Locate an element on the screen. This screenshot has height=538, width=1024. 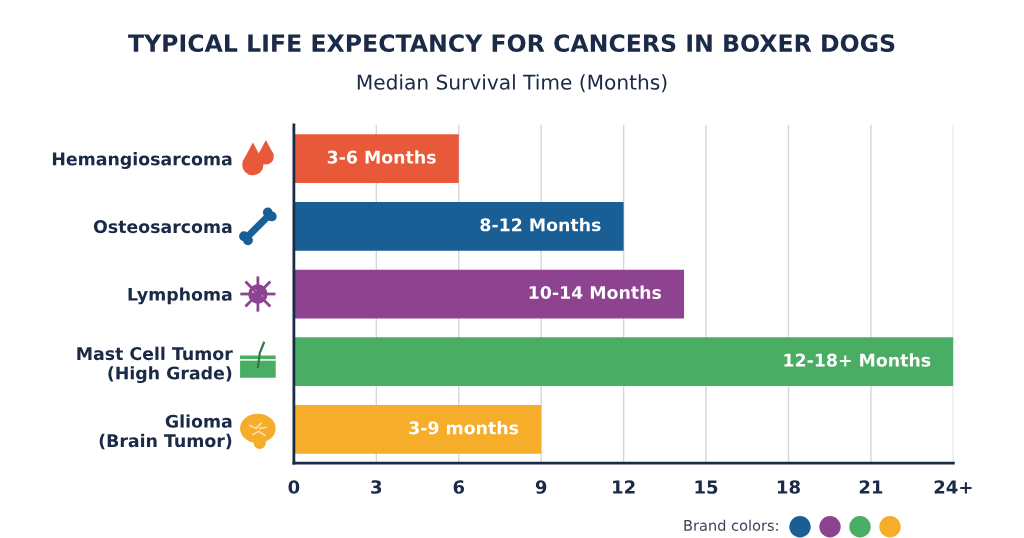
data-label: 8-12 Months is located at coordinates (540, 224).